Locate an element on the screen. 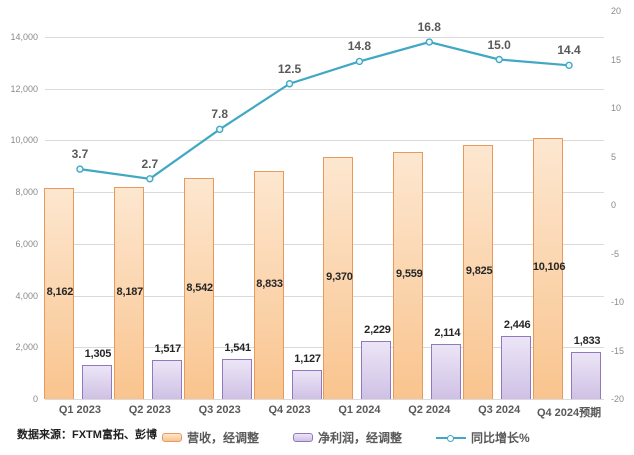 The image size is (634, 455). growth-point-label: 2.7 is located at coordinates (150, 163).